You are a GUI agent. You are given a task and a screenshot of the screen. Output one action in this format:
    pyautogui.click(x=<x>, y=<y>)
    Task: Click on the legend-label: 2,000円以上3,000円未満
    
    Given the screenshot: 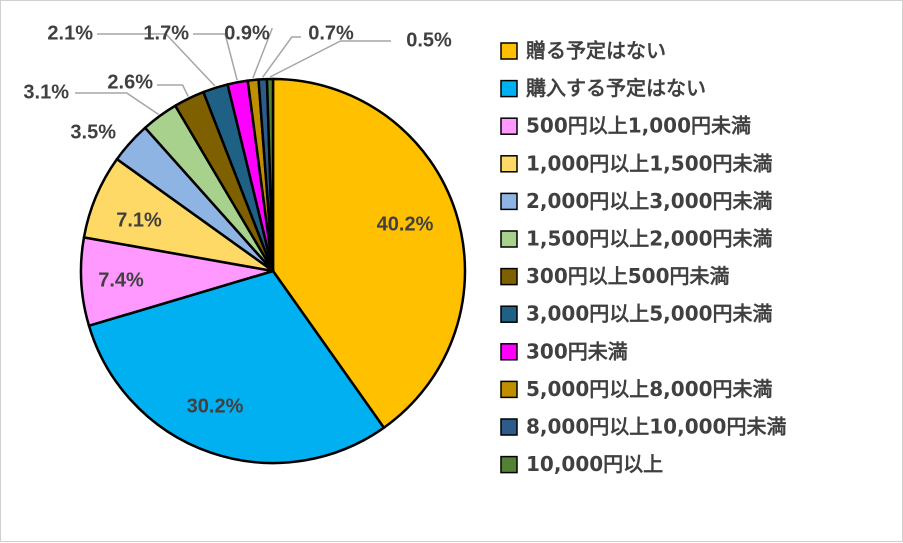 What is the action you would take?
    pyautogui.click(x=649, y=201)
    